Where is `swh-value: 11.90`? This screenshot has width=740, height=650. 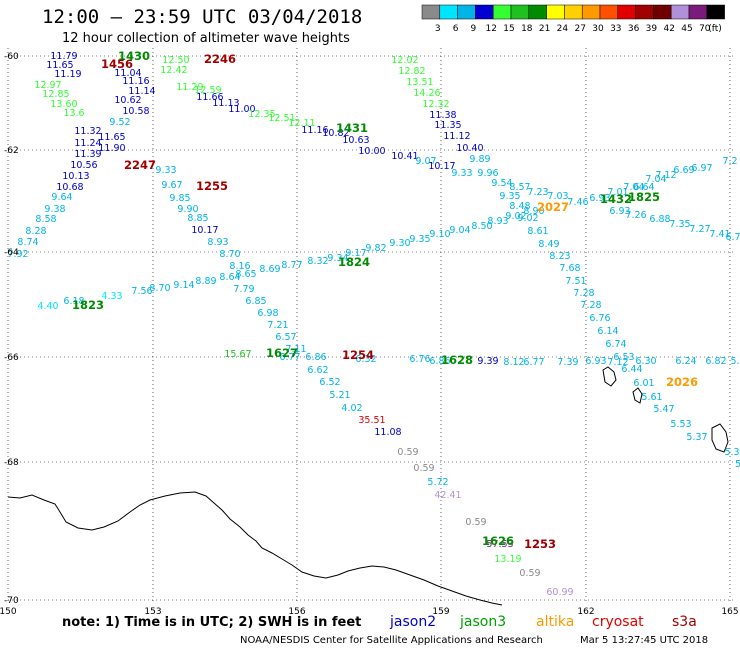
swh-value: 11.90 is located at coordinates (111, 148).